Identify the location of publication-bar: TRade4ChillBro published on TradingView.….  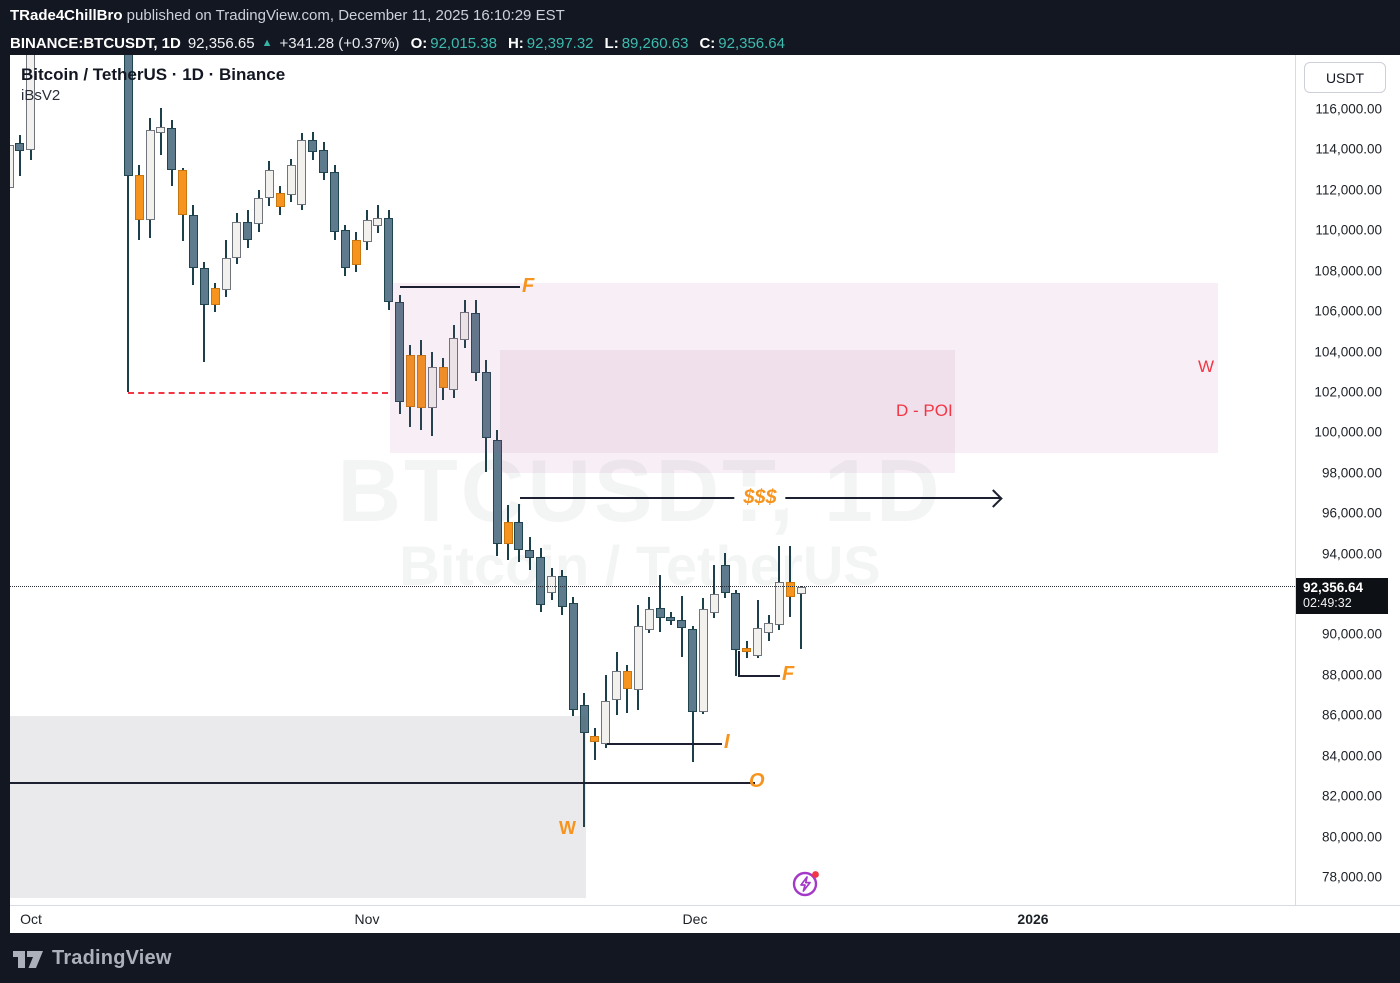
(700, 15).